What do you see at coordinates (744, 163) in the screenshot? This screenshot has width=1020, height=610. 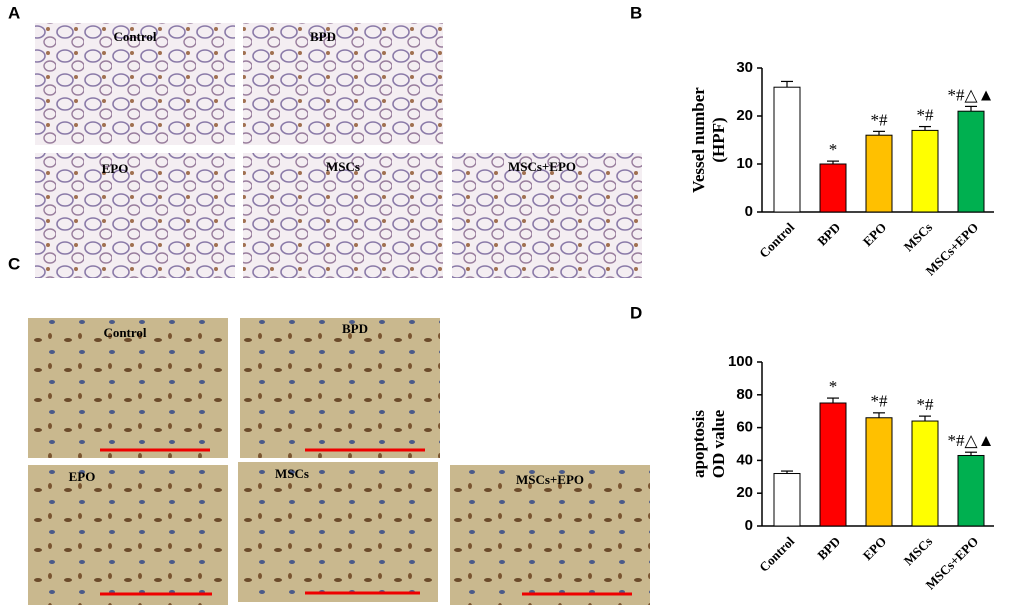 I see `y-tick-label: 10` at bounding box center [744, 163].